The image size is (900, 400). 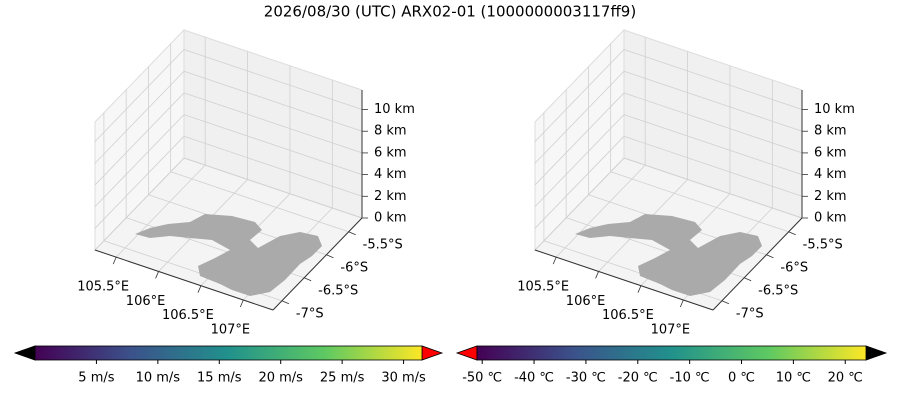 What do you see at coordinates (228, 365) in the screenshot?
I see `colorbar: 5 m/s 10 m/s 15 m/s 20 m/s 25 m/s 30 m/s` at bounding box center [228, 365].